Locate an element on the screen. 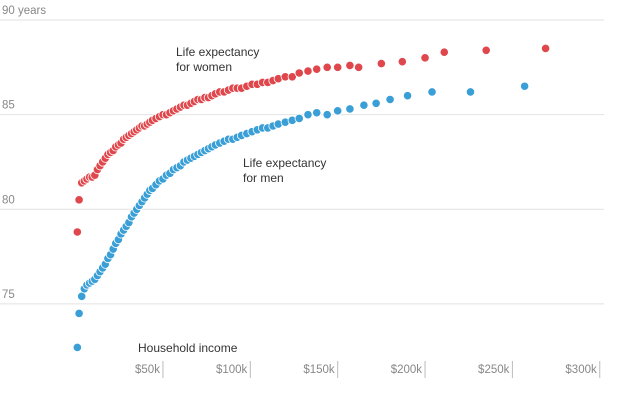 The height and width of the screenshot is (396, 624). x-tick-label: $300k is located at coordinates (581, 370).